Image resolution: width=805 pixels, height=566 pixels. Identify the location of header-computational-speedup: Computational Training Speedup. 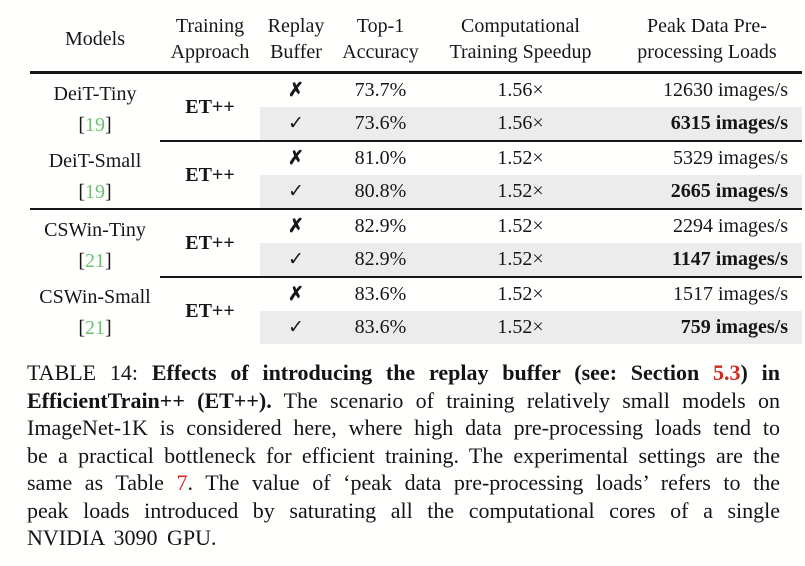
(520, 40).